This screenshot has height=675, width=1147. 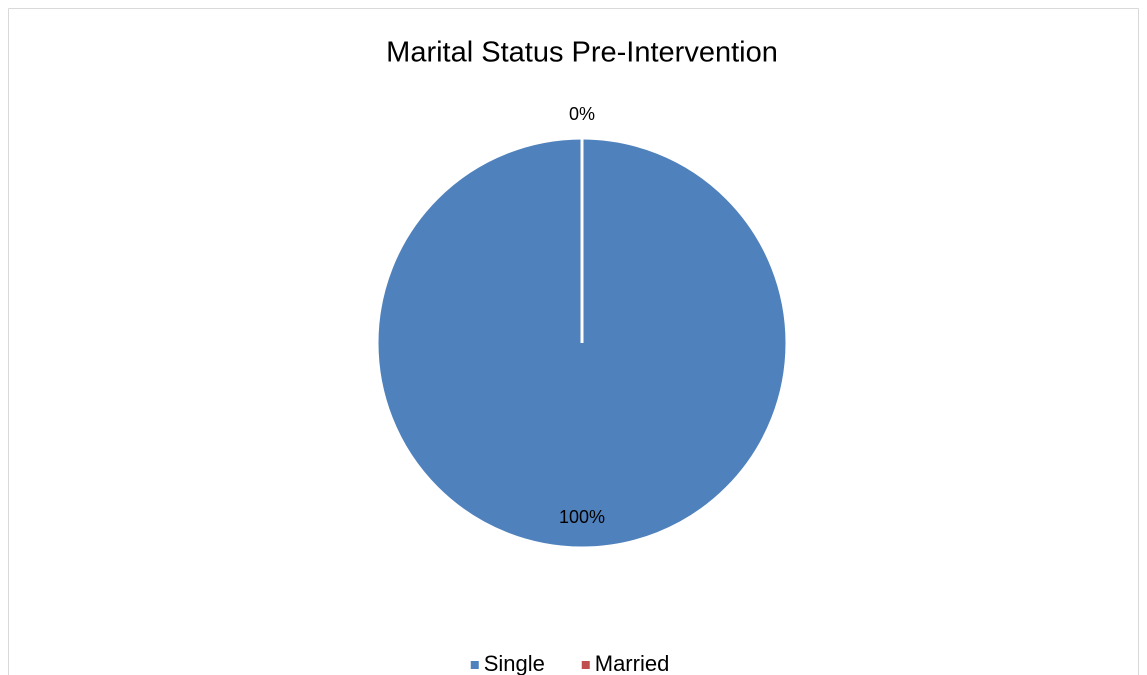 I want to click on data-label: 0%, so click(x=582, y=114).